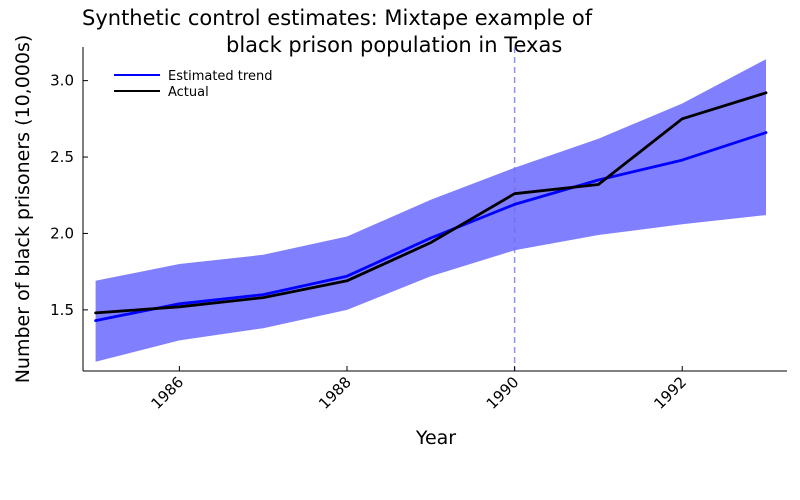 The width and height of the screenshot is (800, 500). I want to click on legend: Estimated trend Actual, so click(193, 84).